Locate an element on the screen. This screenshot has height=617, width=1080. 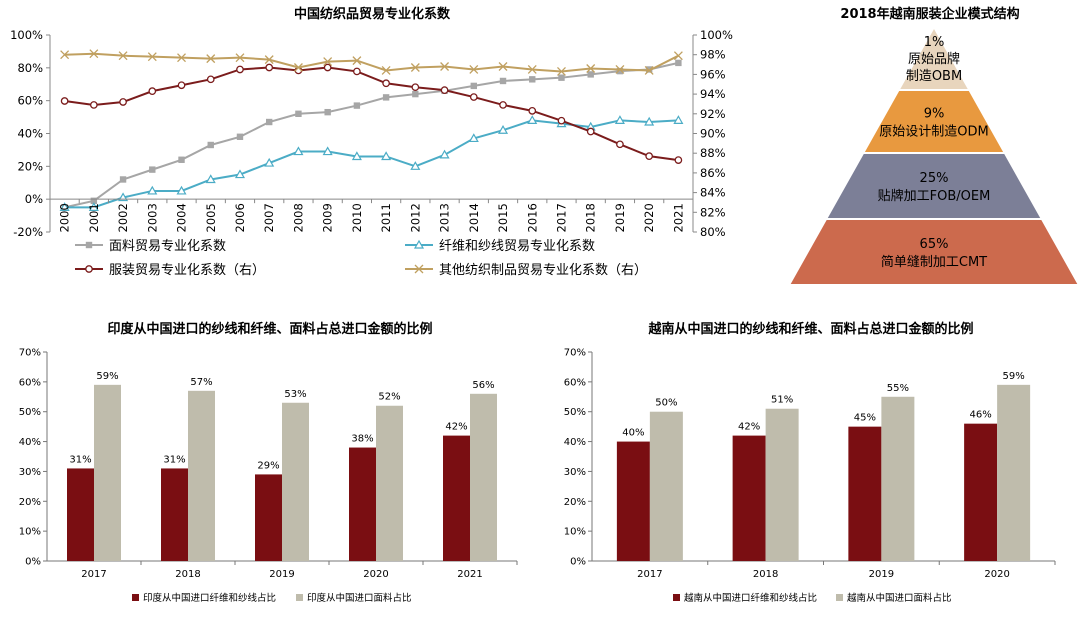
x-tick-label: 2000 is located at coordinates (65, 217).